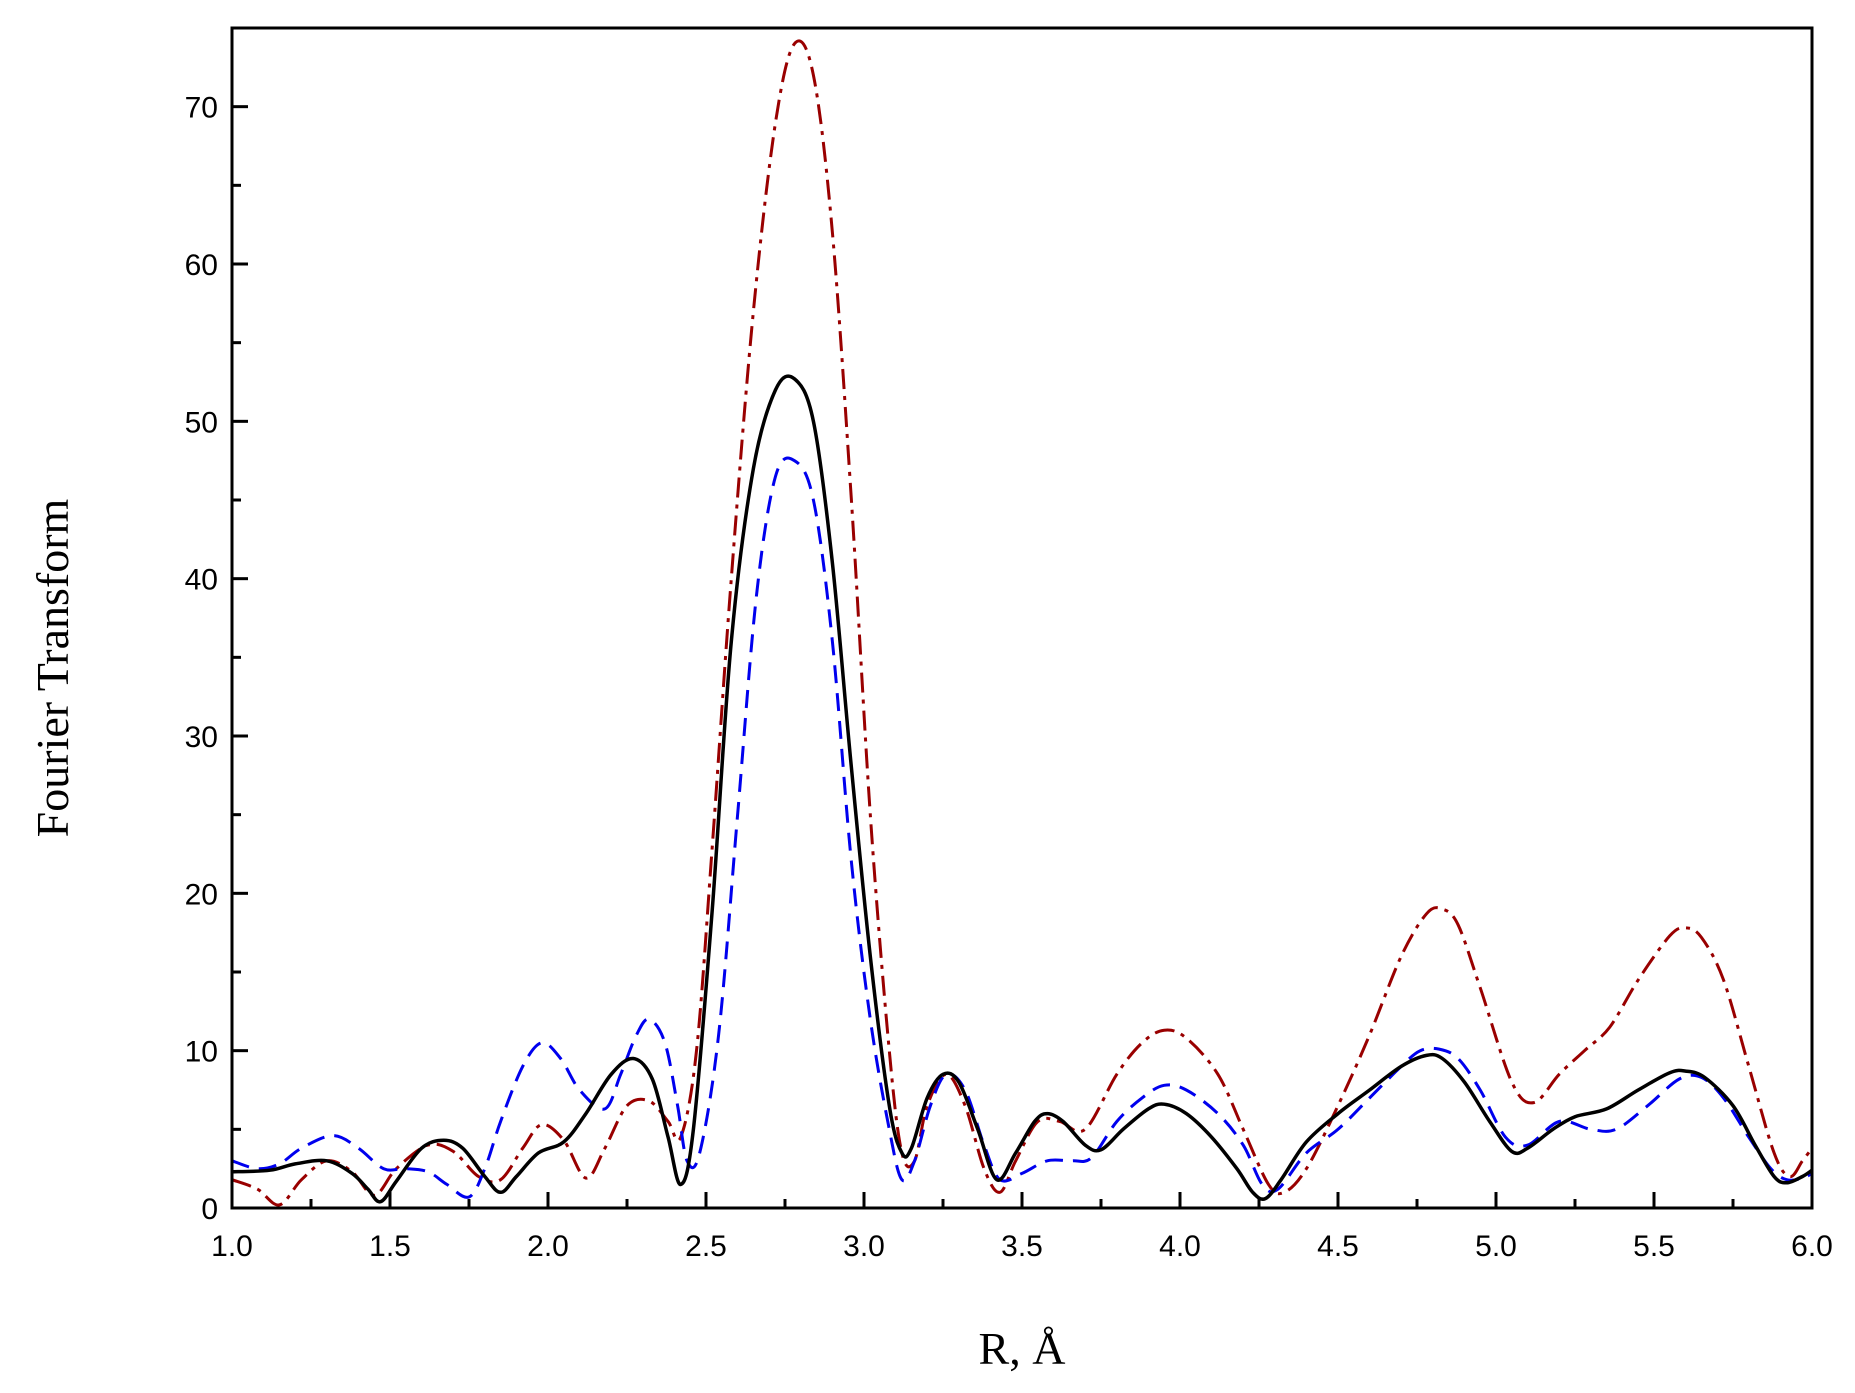 The height and width of the screenshot is (1393, 1855). Describe the element at coordinates (201, 580) in the screenshot. I see `y-tick-label: 40` at that location.